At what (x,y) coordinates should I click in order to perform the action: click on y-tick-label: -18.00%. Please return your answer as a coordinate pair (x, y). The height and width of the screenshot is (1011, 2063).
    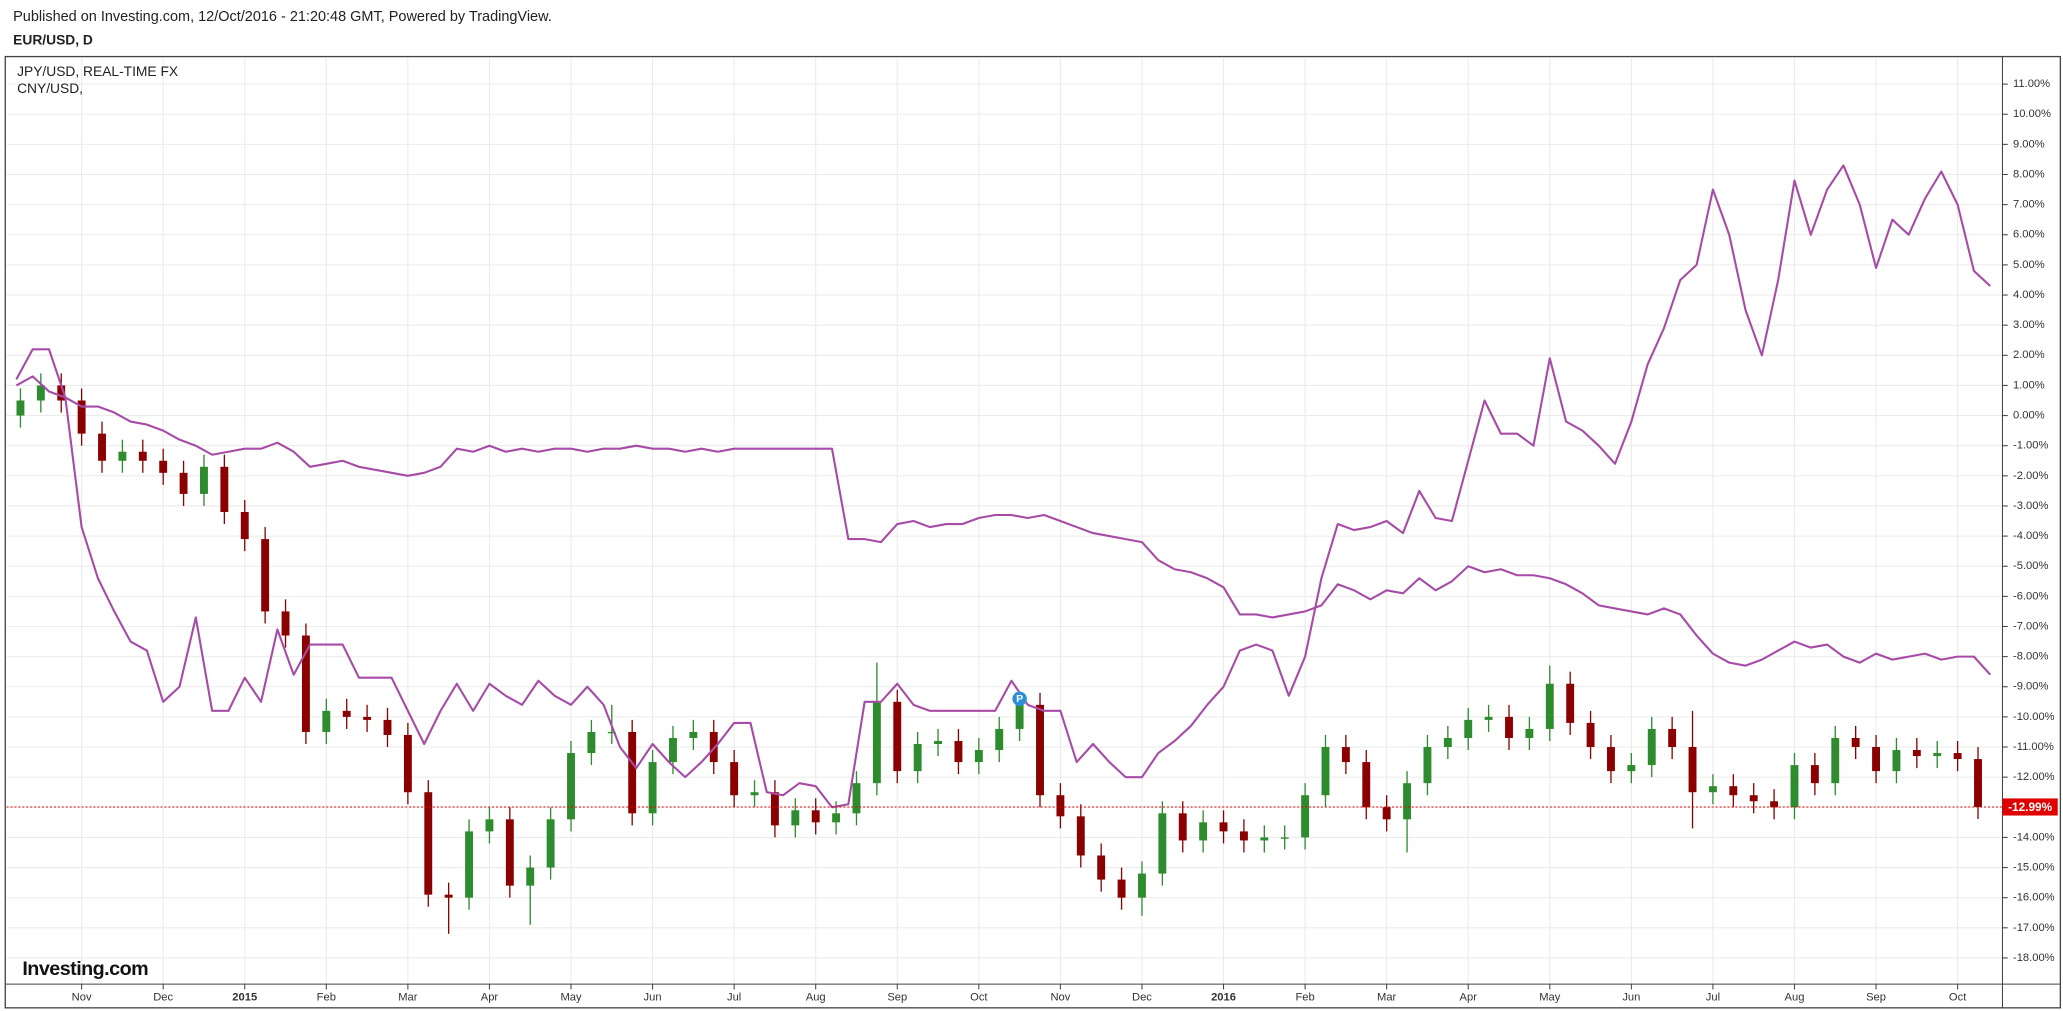
    Looking at the image, I should click on (2034, 958).